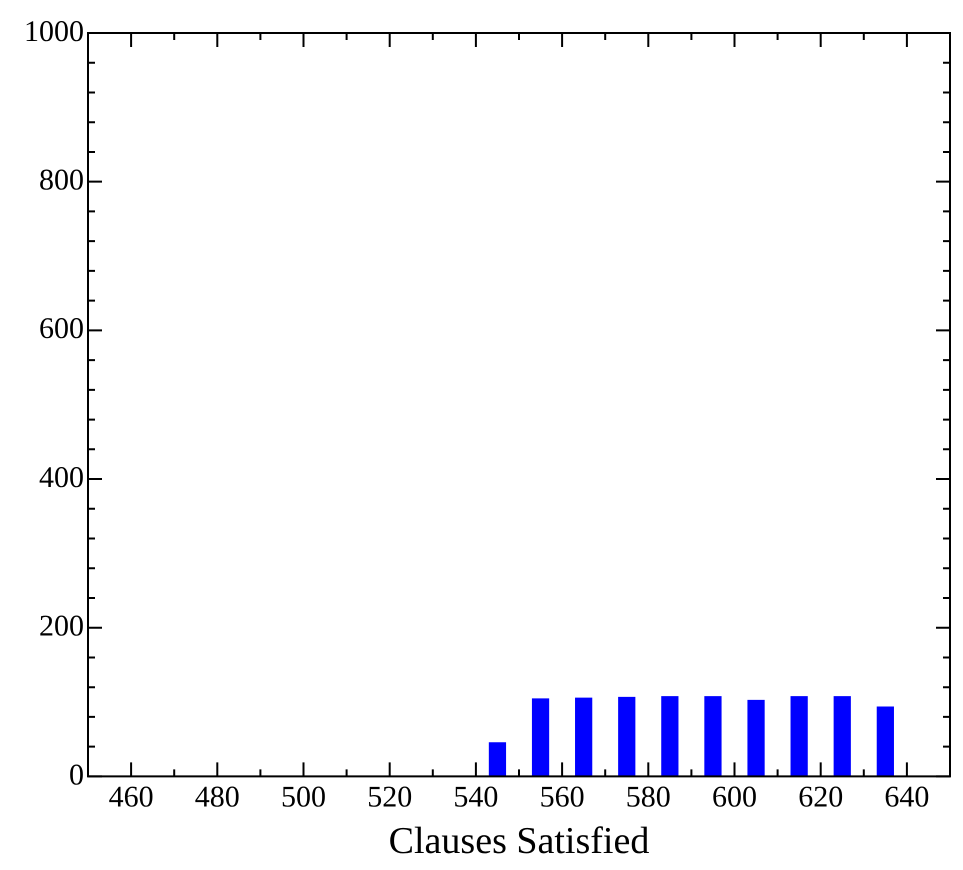 This screenshot has height=870, width=963. What do you see at coordinates (217, 797) in the screenshot?
I see `x-tick-label: 480` at bounding box center [217, 797].